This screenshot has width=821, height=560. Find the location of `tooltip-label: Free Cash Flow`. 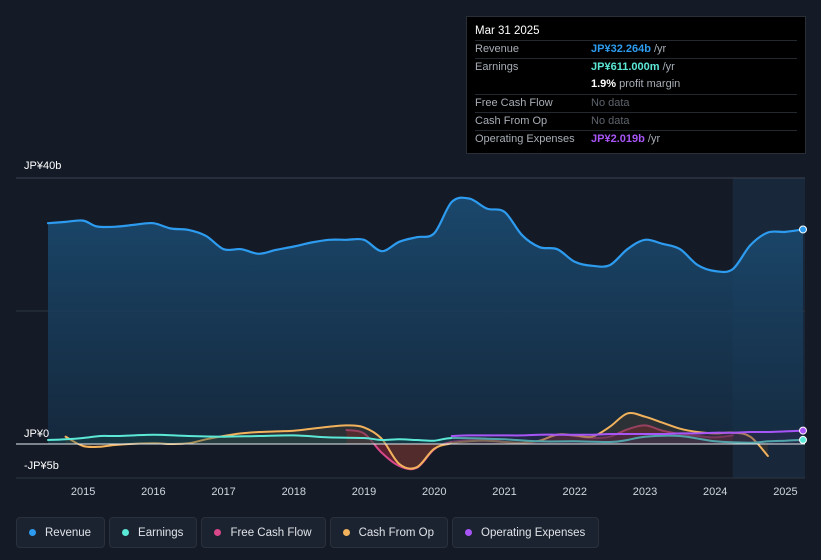

tooltip-label: Free Cash Flow is located at coordinates (514, 102).